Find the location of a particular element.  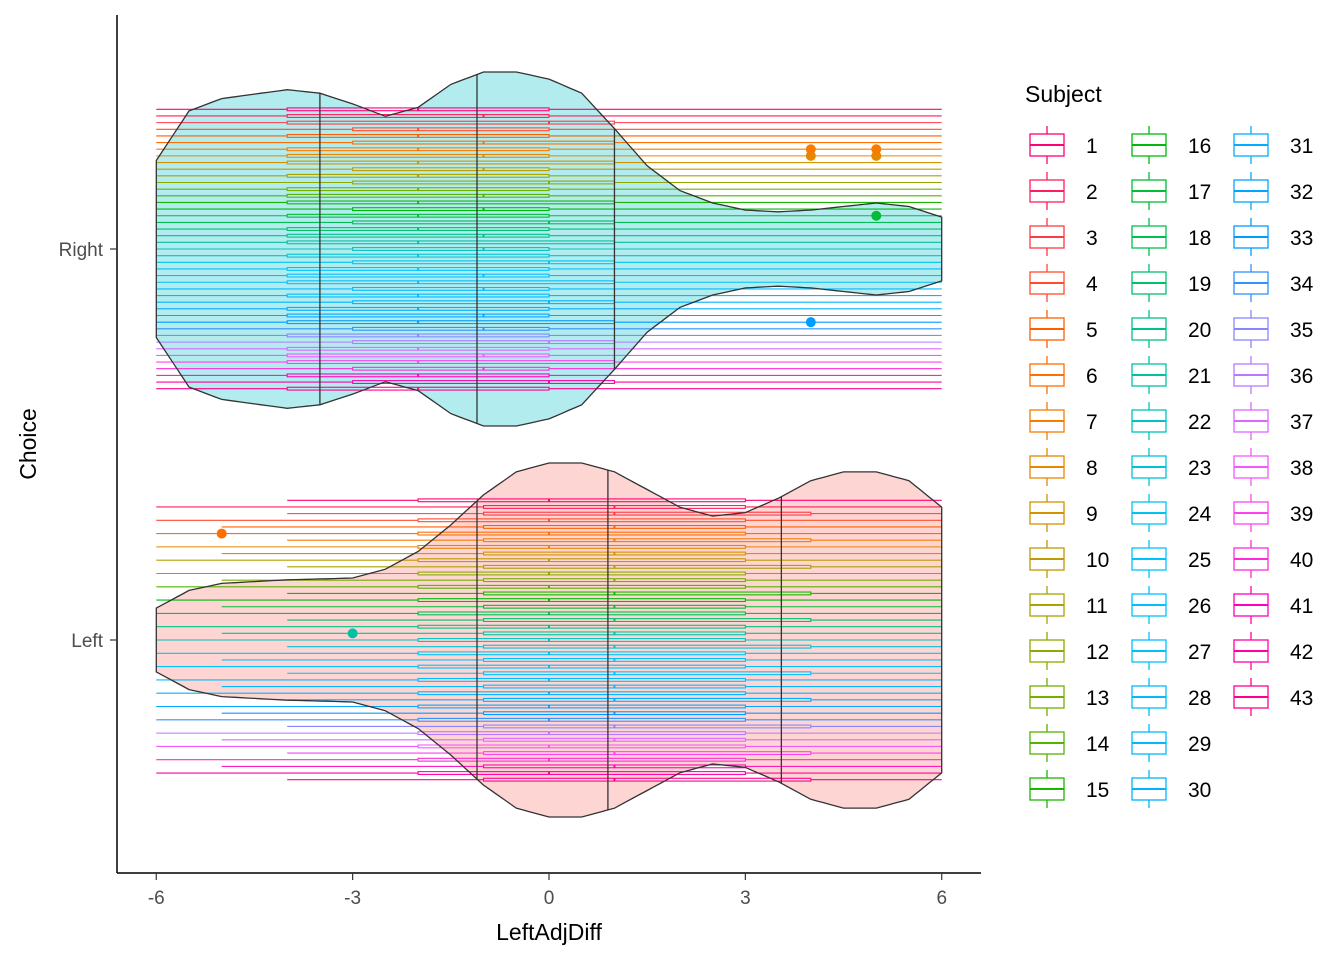

legend-key-subject-1: 1 is located at coordinates (1063, 145).